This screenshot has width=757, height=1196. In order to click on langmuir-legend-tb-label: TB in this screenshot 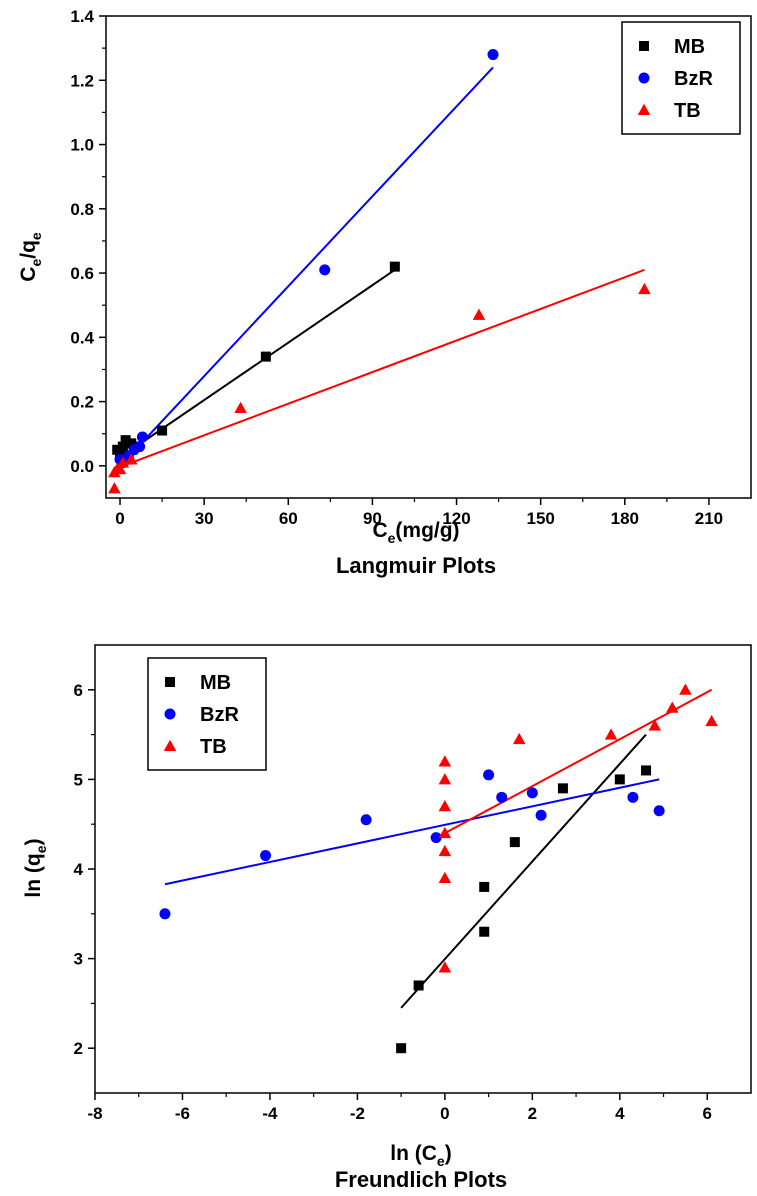, I will do `click(687, 111)`.